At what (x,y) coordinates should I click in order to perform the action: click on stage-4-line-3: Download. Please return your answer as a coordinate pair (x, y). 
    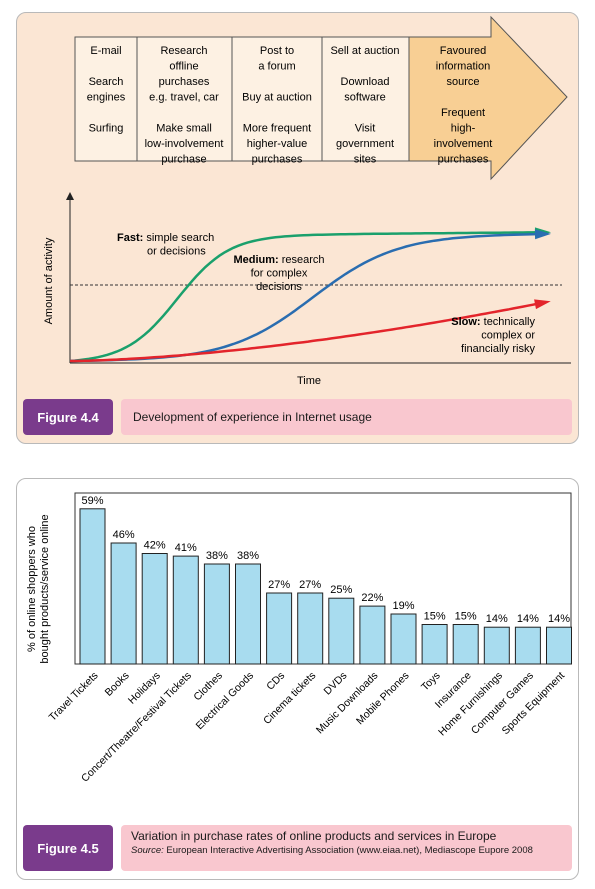
    Looking at the image, I should click on (365, 82).